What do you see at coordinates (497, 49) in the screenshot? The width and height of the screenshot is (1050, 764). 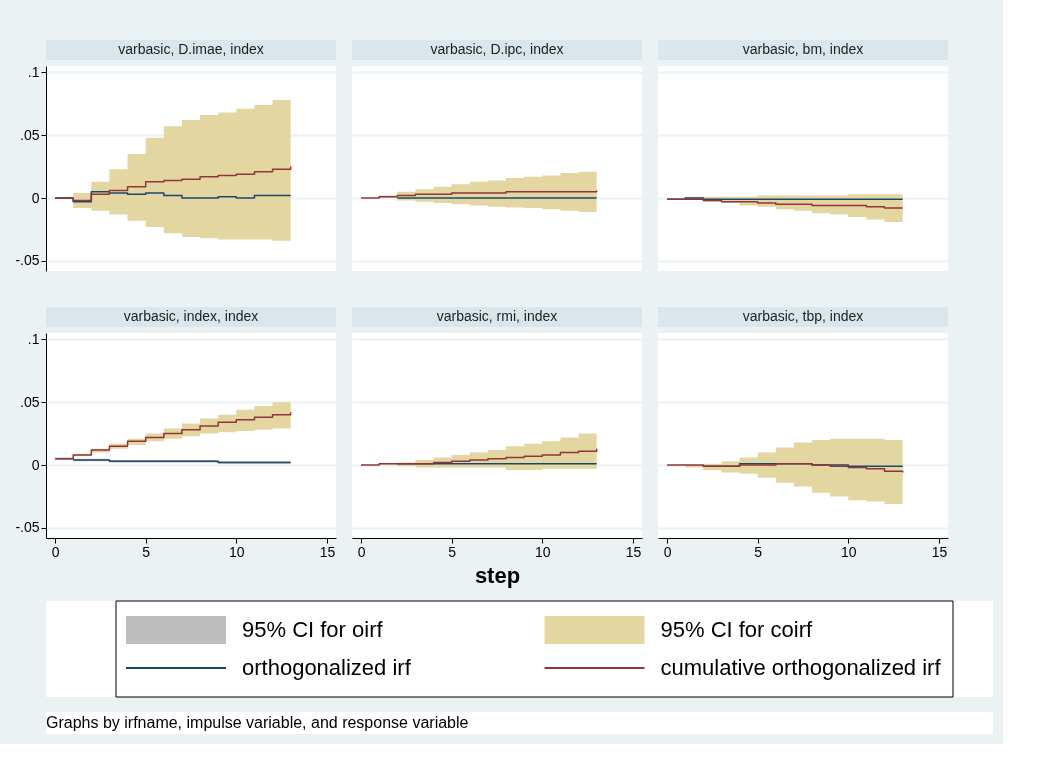 I see `chart-title: varbasic, D.ipc, index` at bounding box center [497, 49].